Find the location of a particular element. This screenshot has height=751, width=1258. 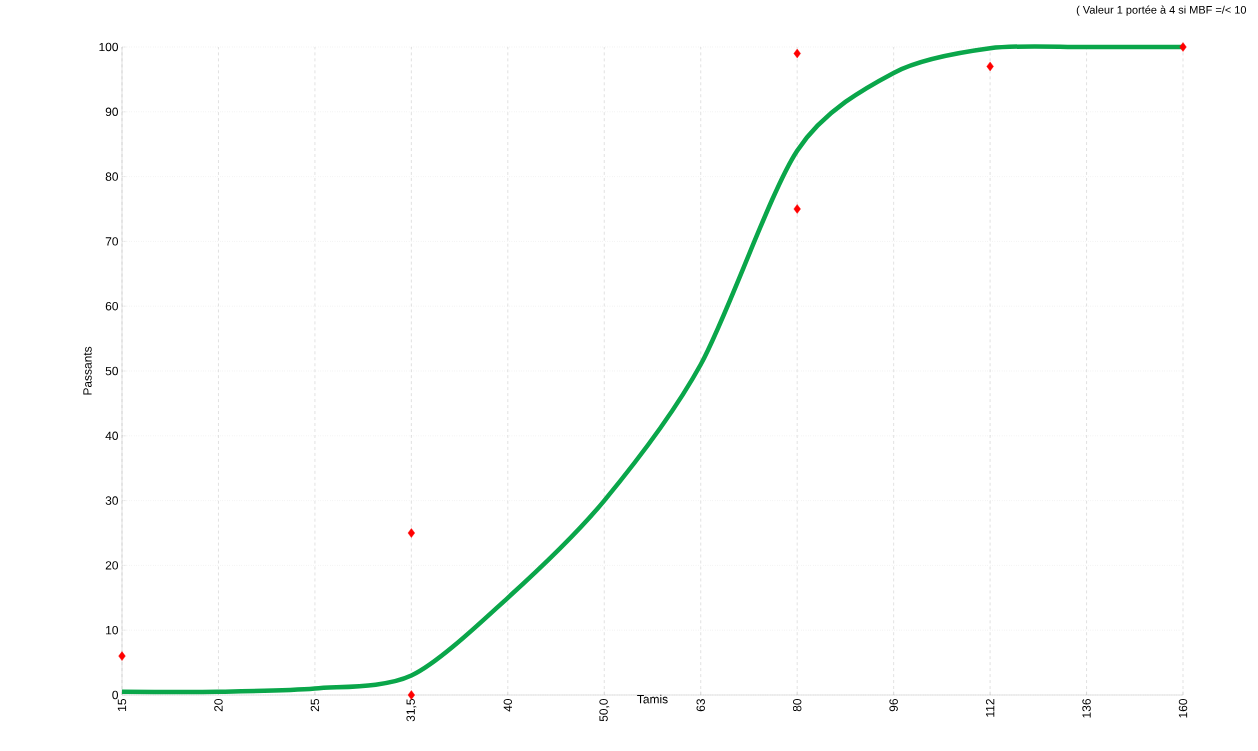

y-tick-label: 70 is located at coordinates (112, 241).